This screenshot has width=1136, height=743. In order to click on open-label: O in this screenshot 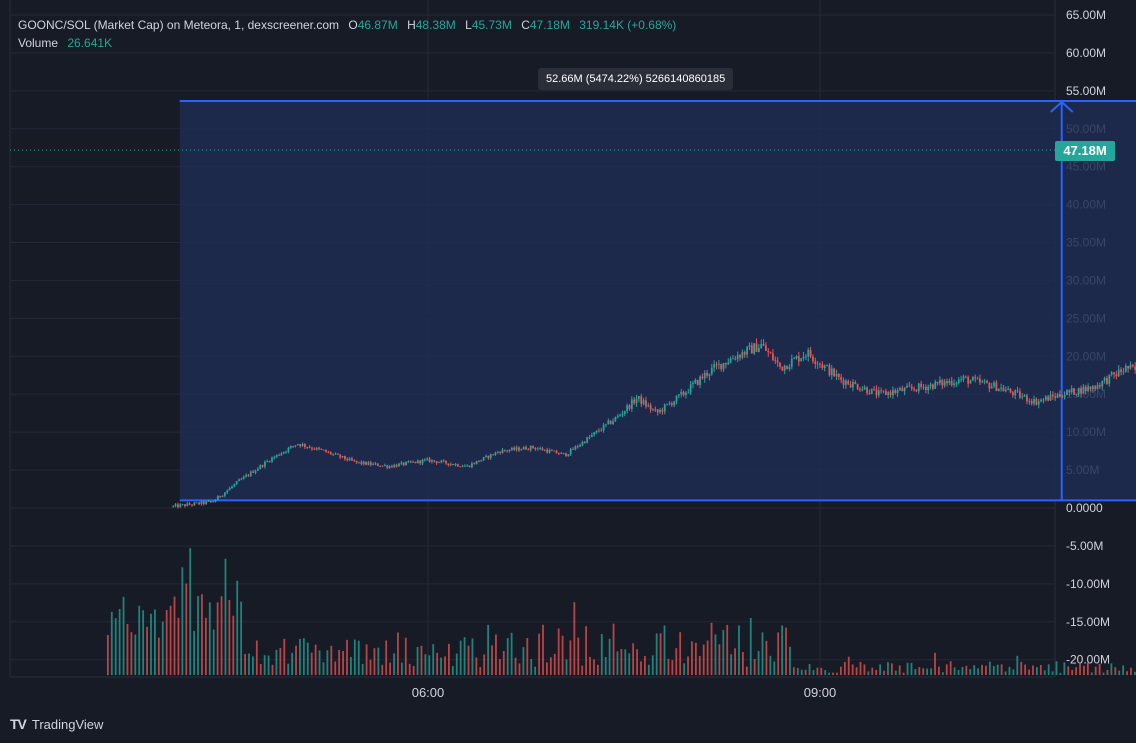, I will do `click(353, 25)`.